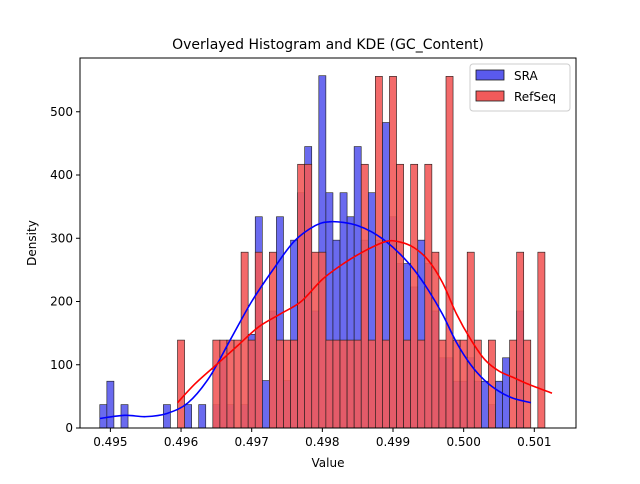 This screenshot has width=640, height=484. What do you see at coordinates (32, 243) in the screenshot?
I see `y-axis-label: Density` at bounding box center [32, 243].